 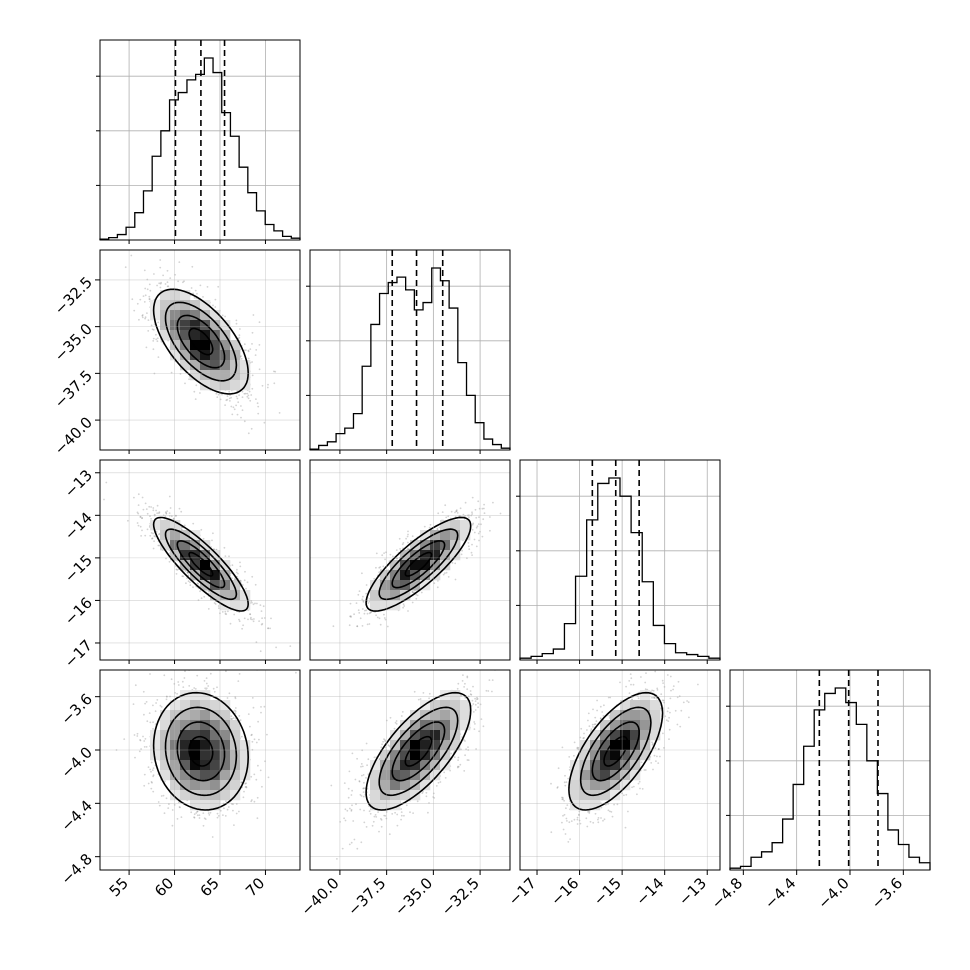 What do you see at coordinates (390, 894) in the screenshot?
I see `x-axis-1: −40.0 −37.5 −35.0 −32.5` at bounding box center [390, 894].